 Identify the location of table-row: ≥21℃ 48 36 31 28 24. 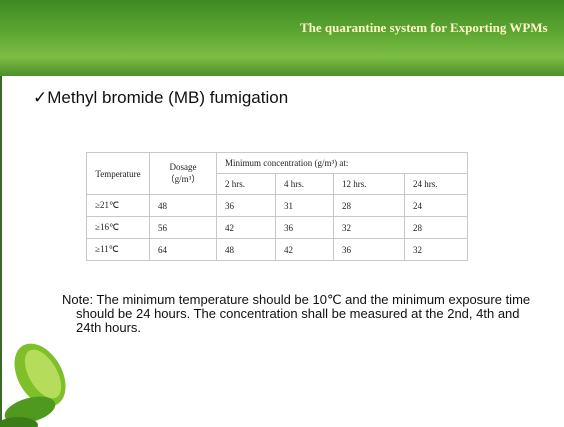
(277, 205).